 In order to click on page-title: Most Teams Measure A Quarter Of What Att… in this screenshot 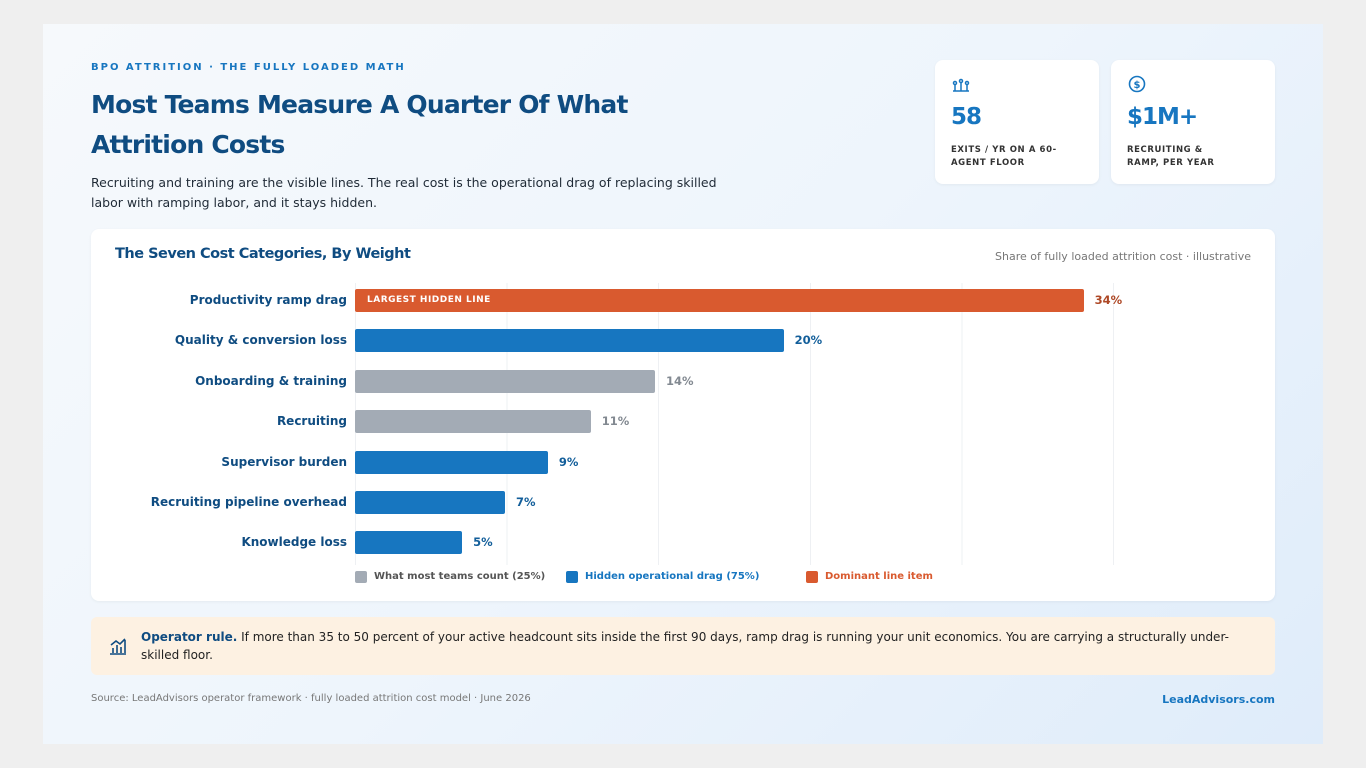, I will do `click(359, 124)`.